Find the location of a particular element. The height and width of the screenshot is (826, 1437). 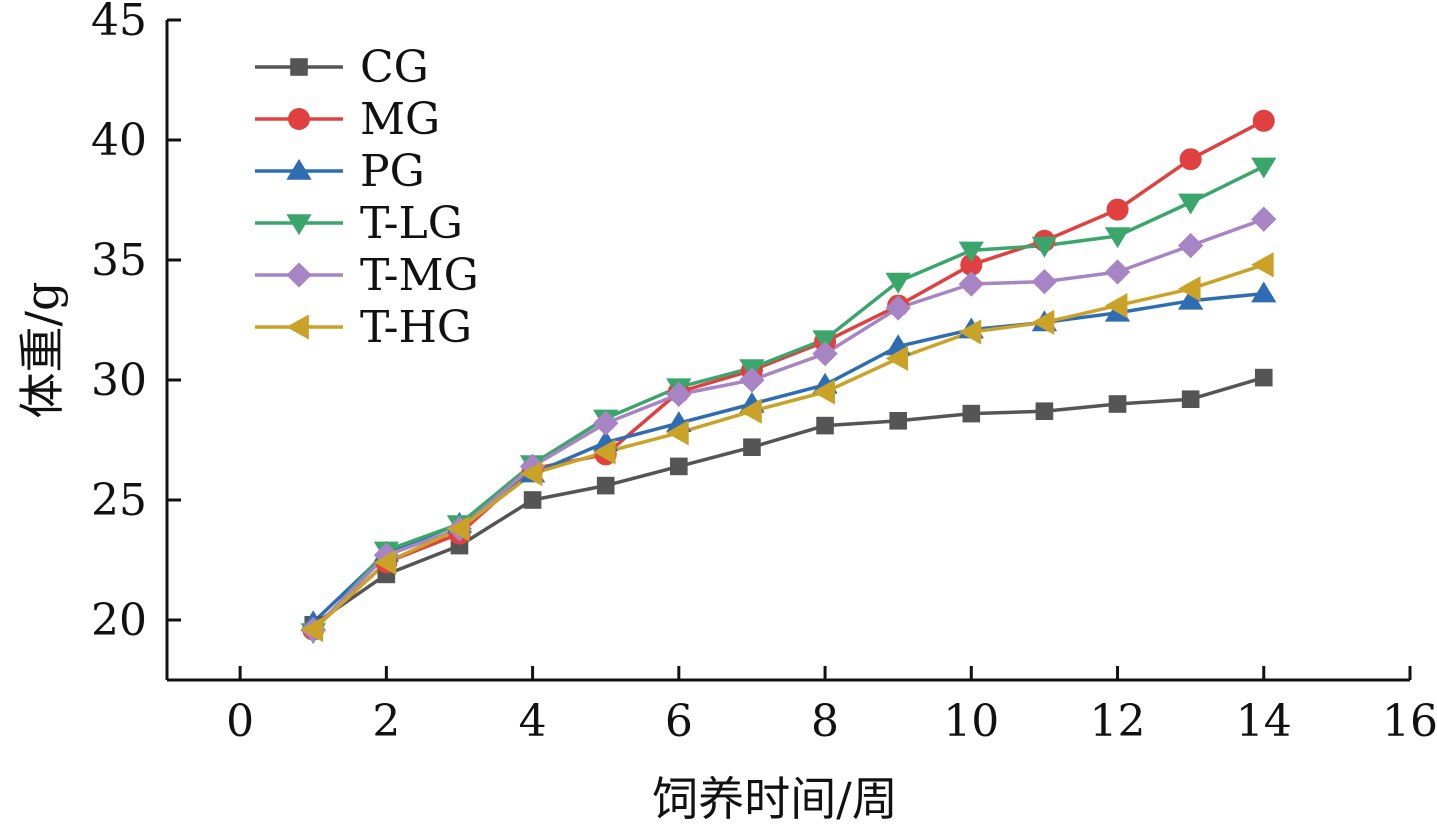

legend-marker-t-hg is located at coordinates (297, 327).